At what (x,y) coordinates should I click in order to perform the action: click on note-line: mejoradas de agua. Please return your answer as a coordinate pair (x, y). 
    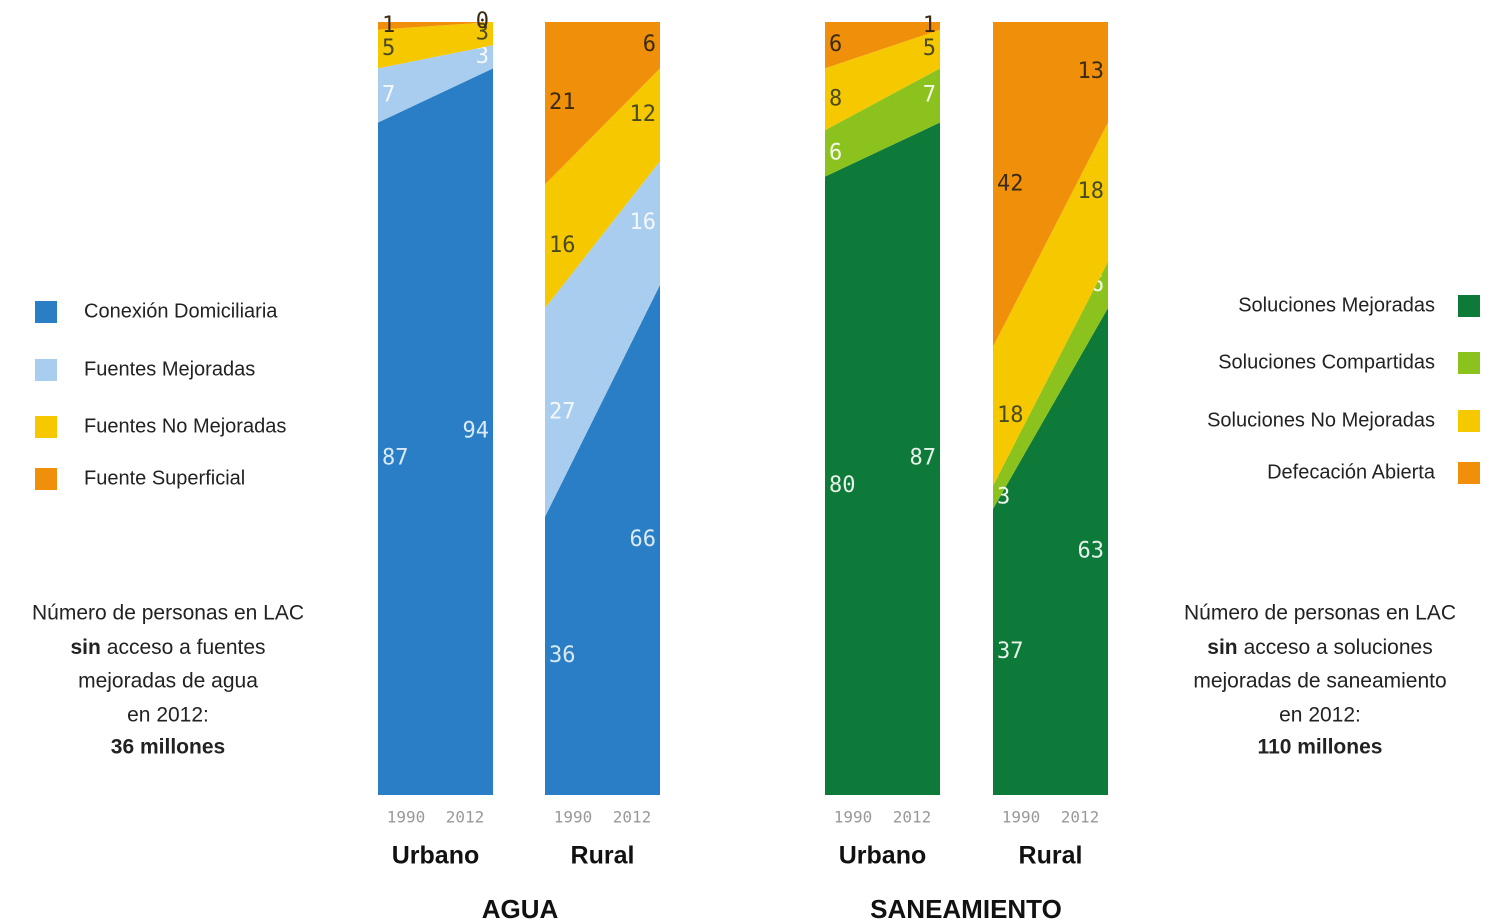
    Looking at the image, I should click on (168, 681).